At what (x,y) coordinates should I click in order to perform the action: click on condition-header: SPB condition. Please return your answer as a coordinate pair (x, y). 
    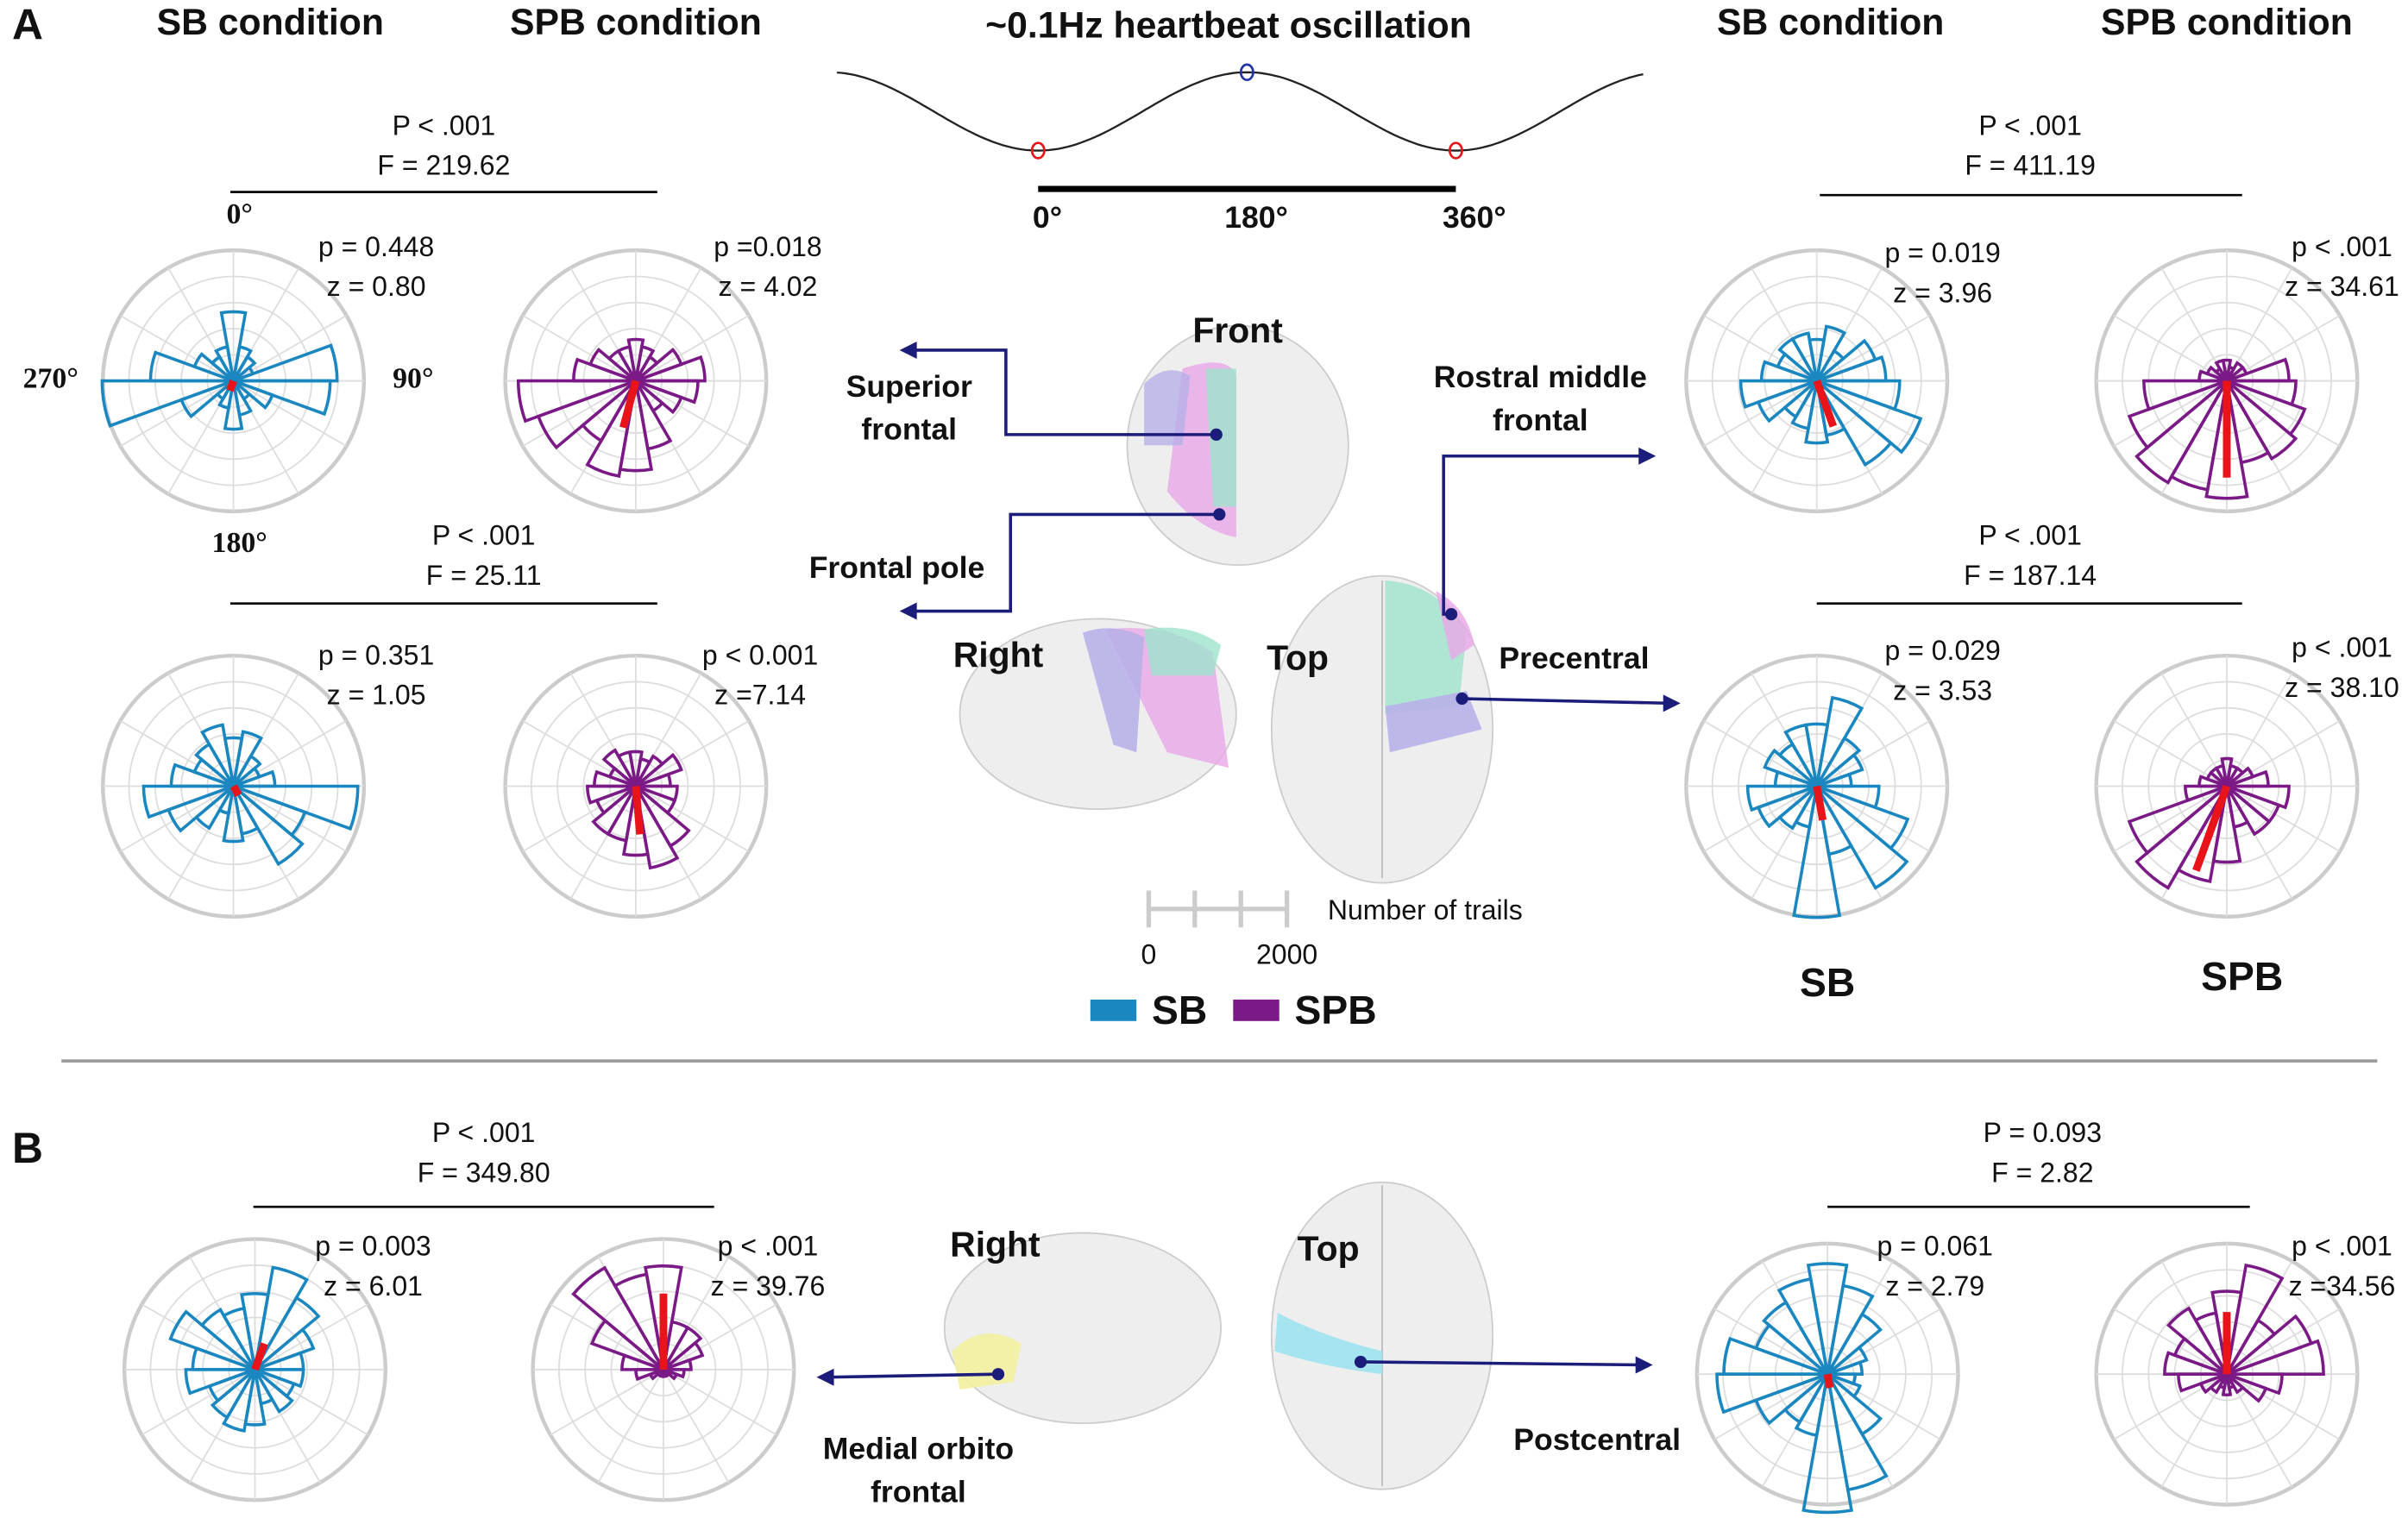
    Looking at the image, I should click on (636, 22).